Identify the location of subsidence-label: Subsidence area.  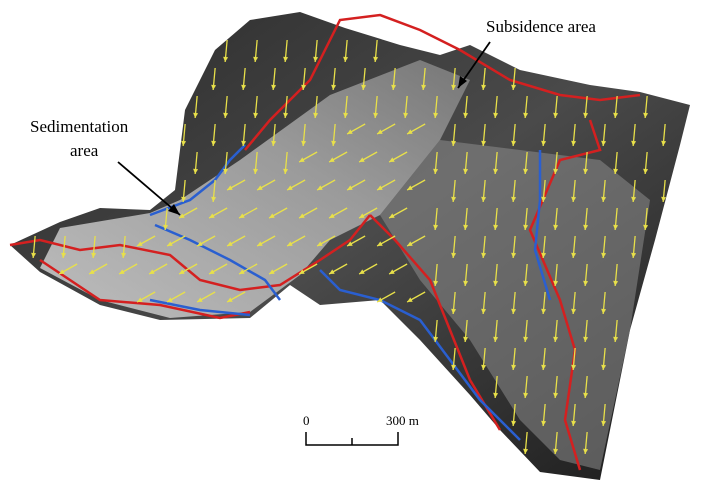
(541, 26).